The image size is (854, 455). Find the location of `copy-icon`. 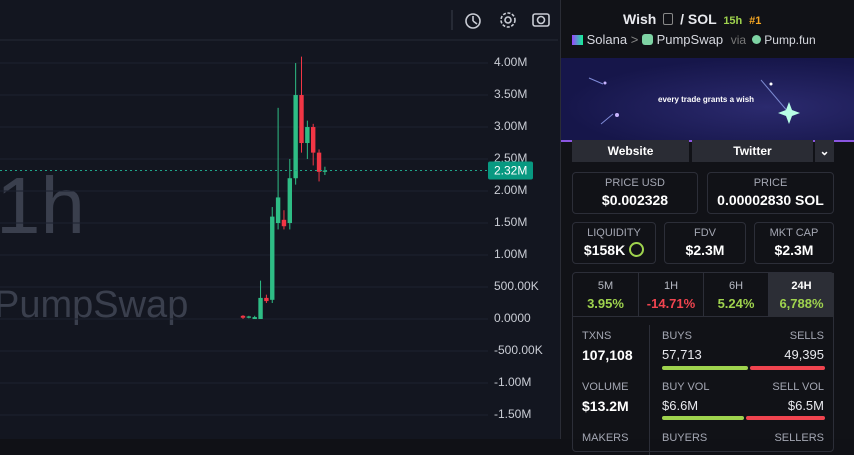

copy-icon is located at coordinates (668, 19).